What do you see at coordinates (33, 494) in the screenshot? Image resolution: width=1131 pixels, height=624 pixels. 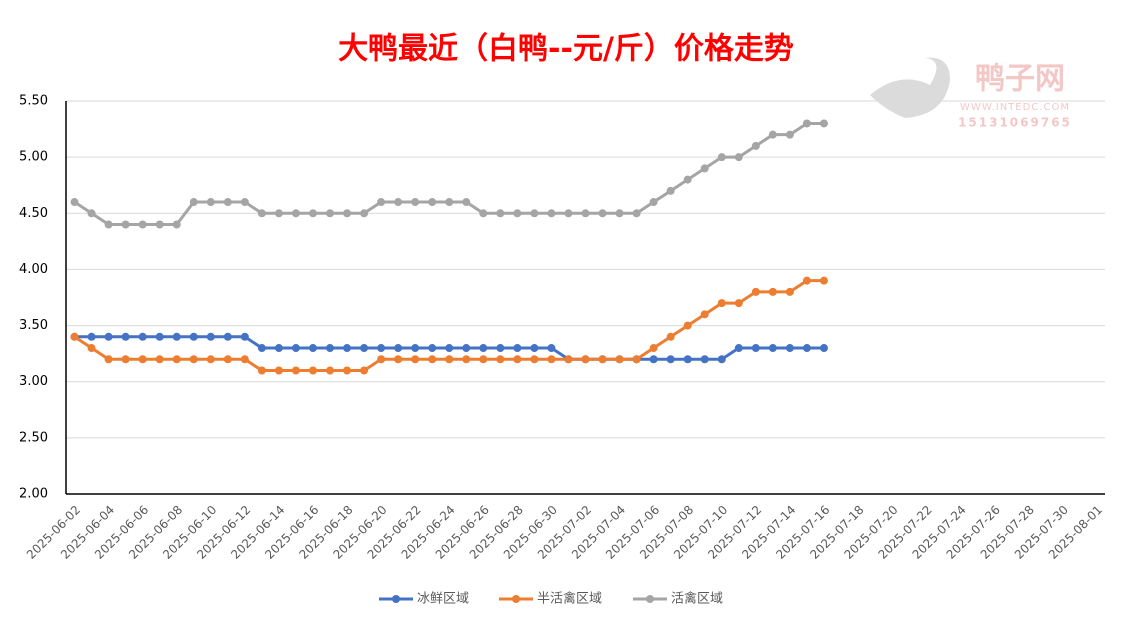 I see `y-tick-label: 2.00` at bounding box center [33, 494].